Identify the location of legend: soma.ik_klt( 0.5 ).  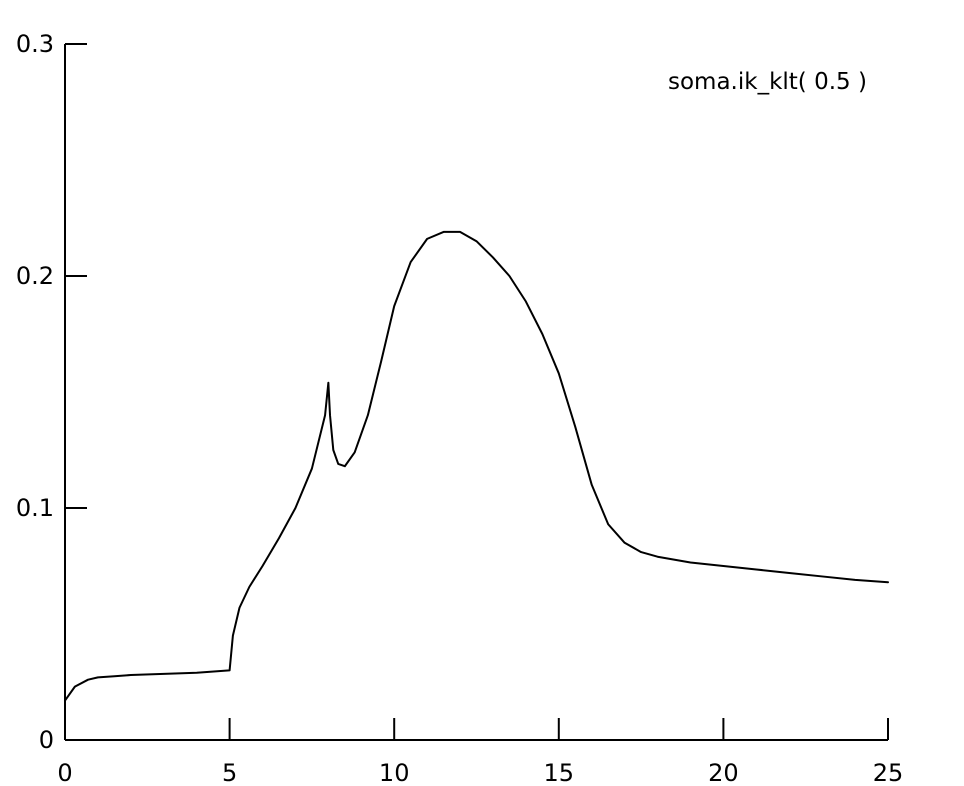
(767, 82).